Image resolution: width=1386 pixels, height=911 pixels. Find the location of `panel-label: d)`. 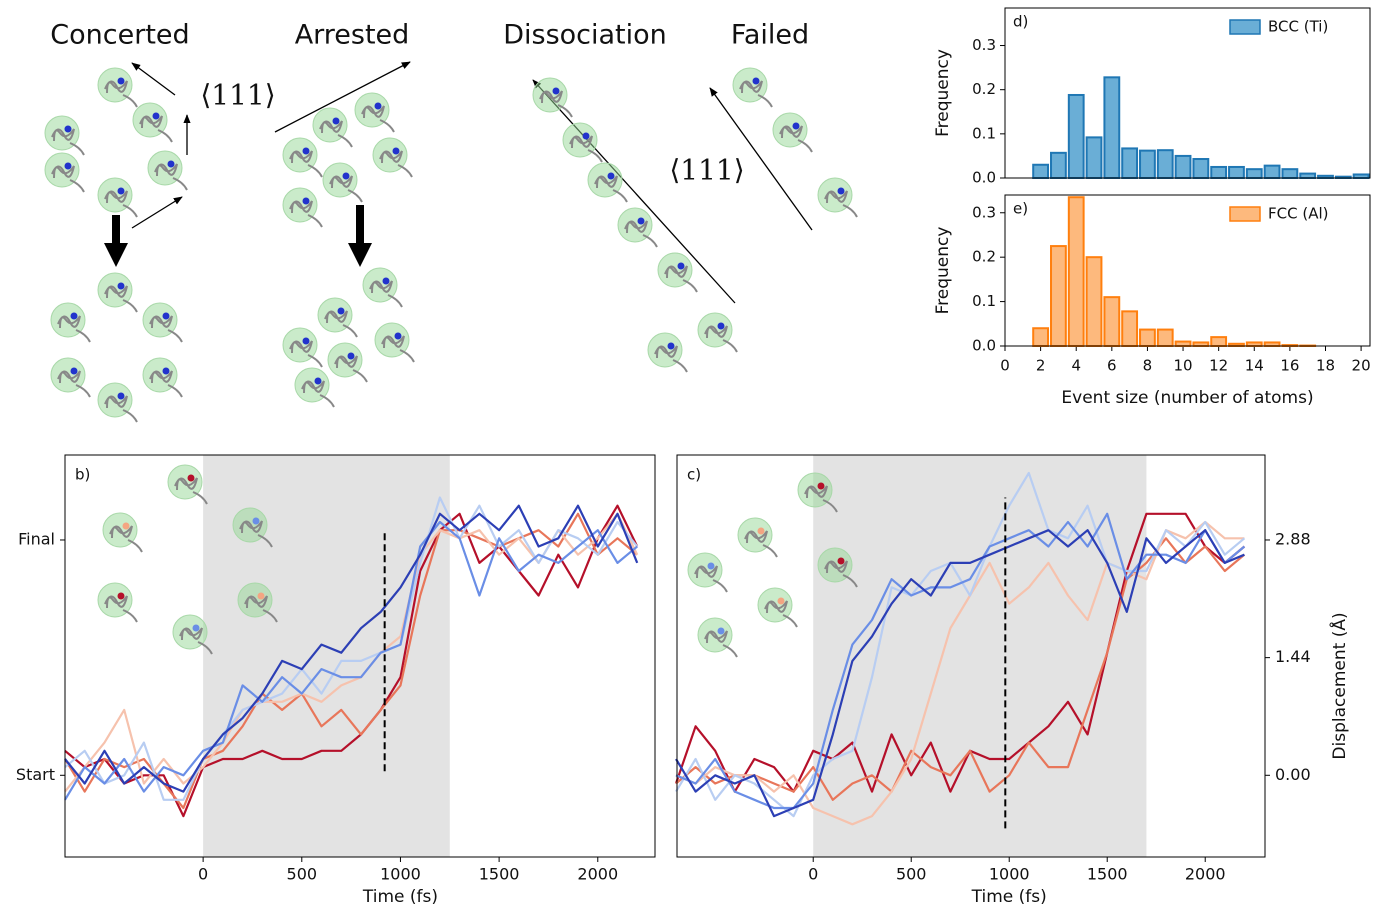

panel-label: d) is located at coordinates (1020, 22).